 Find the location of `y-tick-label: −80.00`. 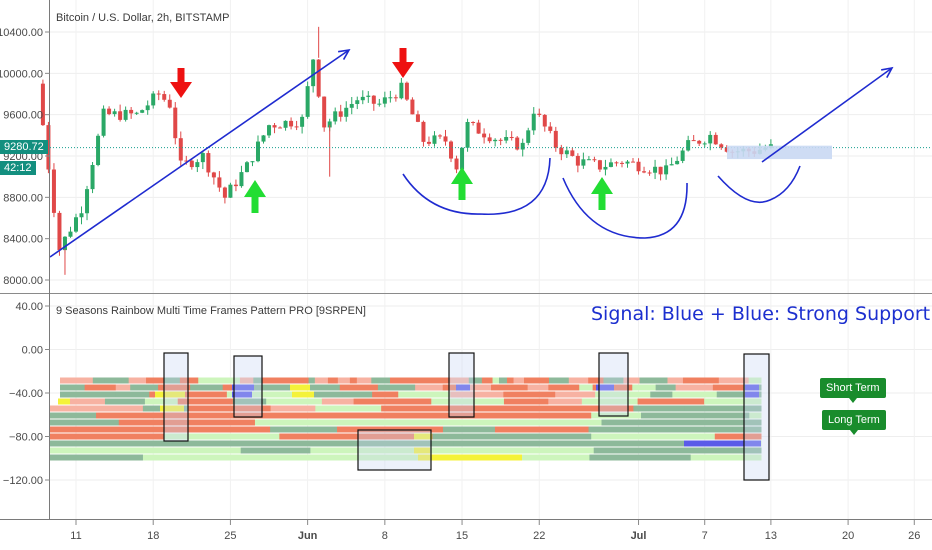

y-tick-label: −80.00 is located at coordinates (26, 438).